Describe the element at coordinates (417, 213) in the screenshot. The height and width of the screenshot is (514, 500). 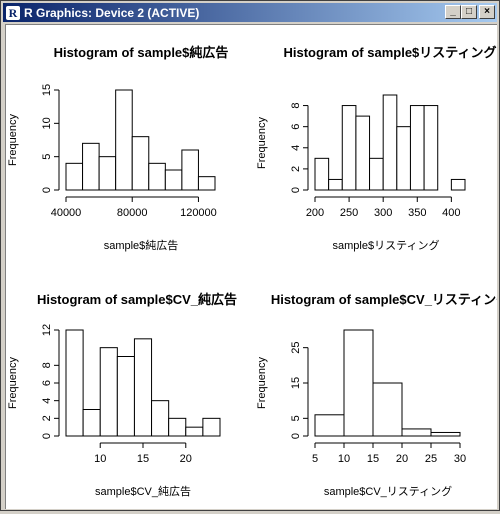
I see `x-tick-label: 350` at that location.